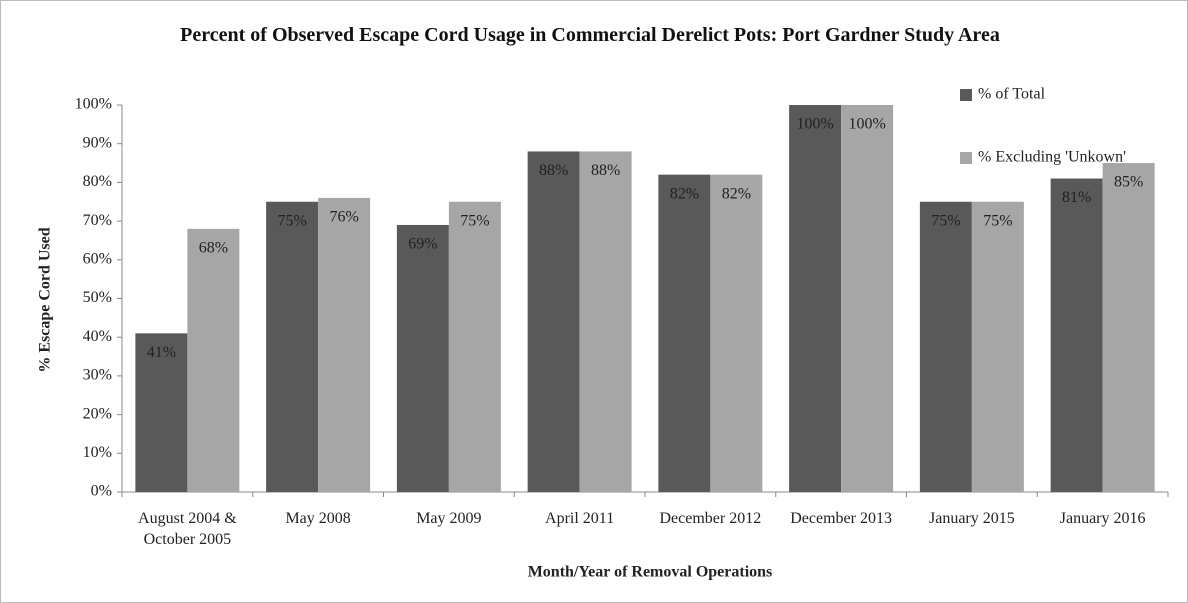 The height and width of the screenshot is (603, 1188). What do you see at coordinates (449, 518) in the screenshot?
I see `x-tick-label: May 2009` at bounding box center [449, 518].